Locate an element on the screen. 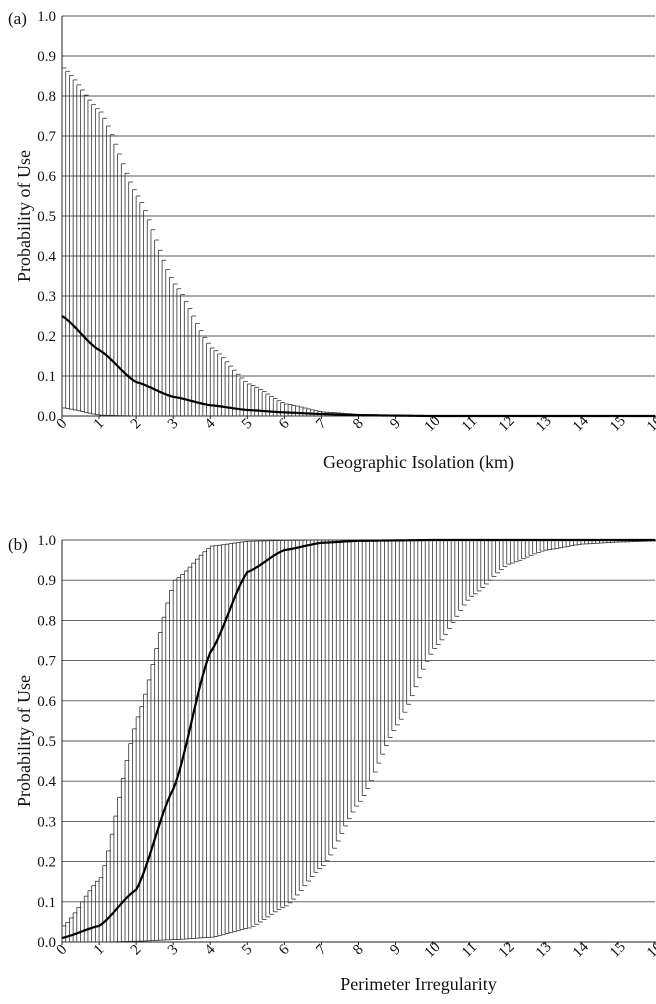 This screenshot has height=1004, width=656. x-axis-title: Perimeter Irregularity is located at coordinates (418, 984).